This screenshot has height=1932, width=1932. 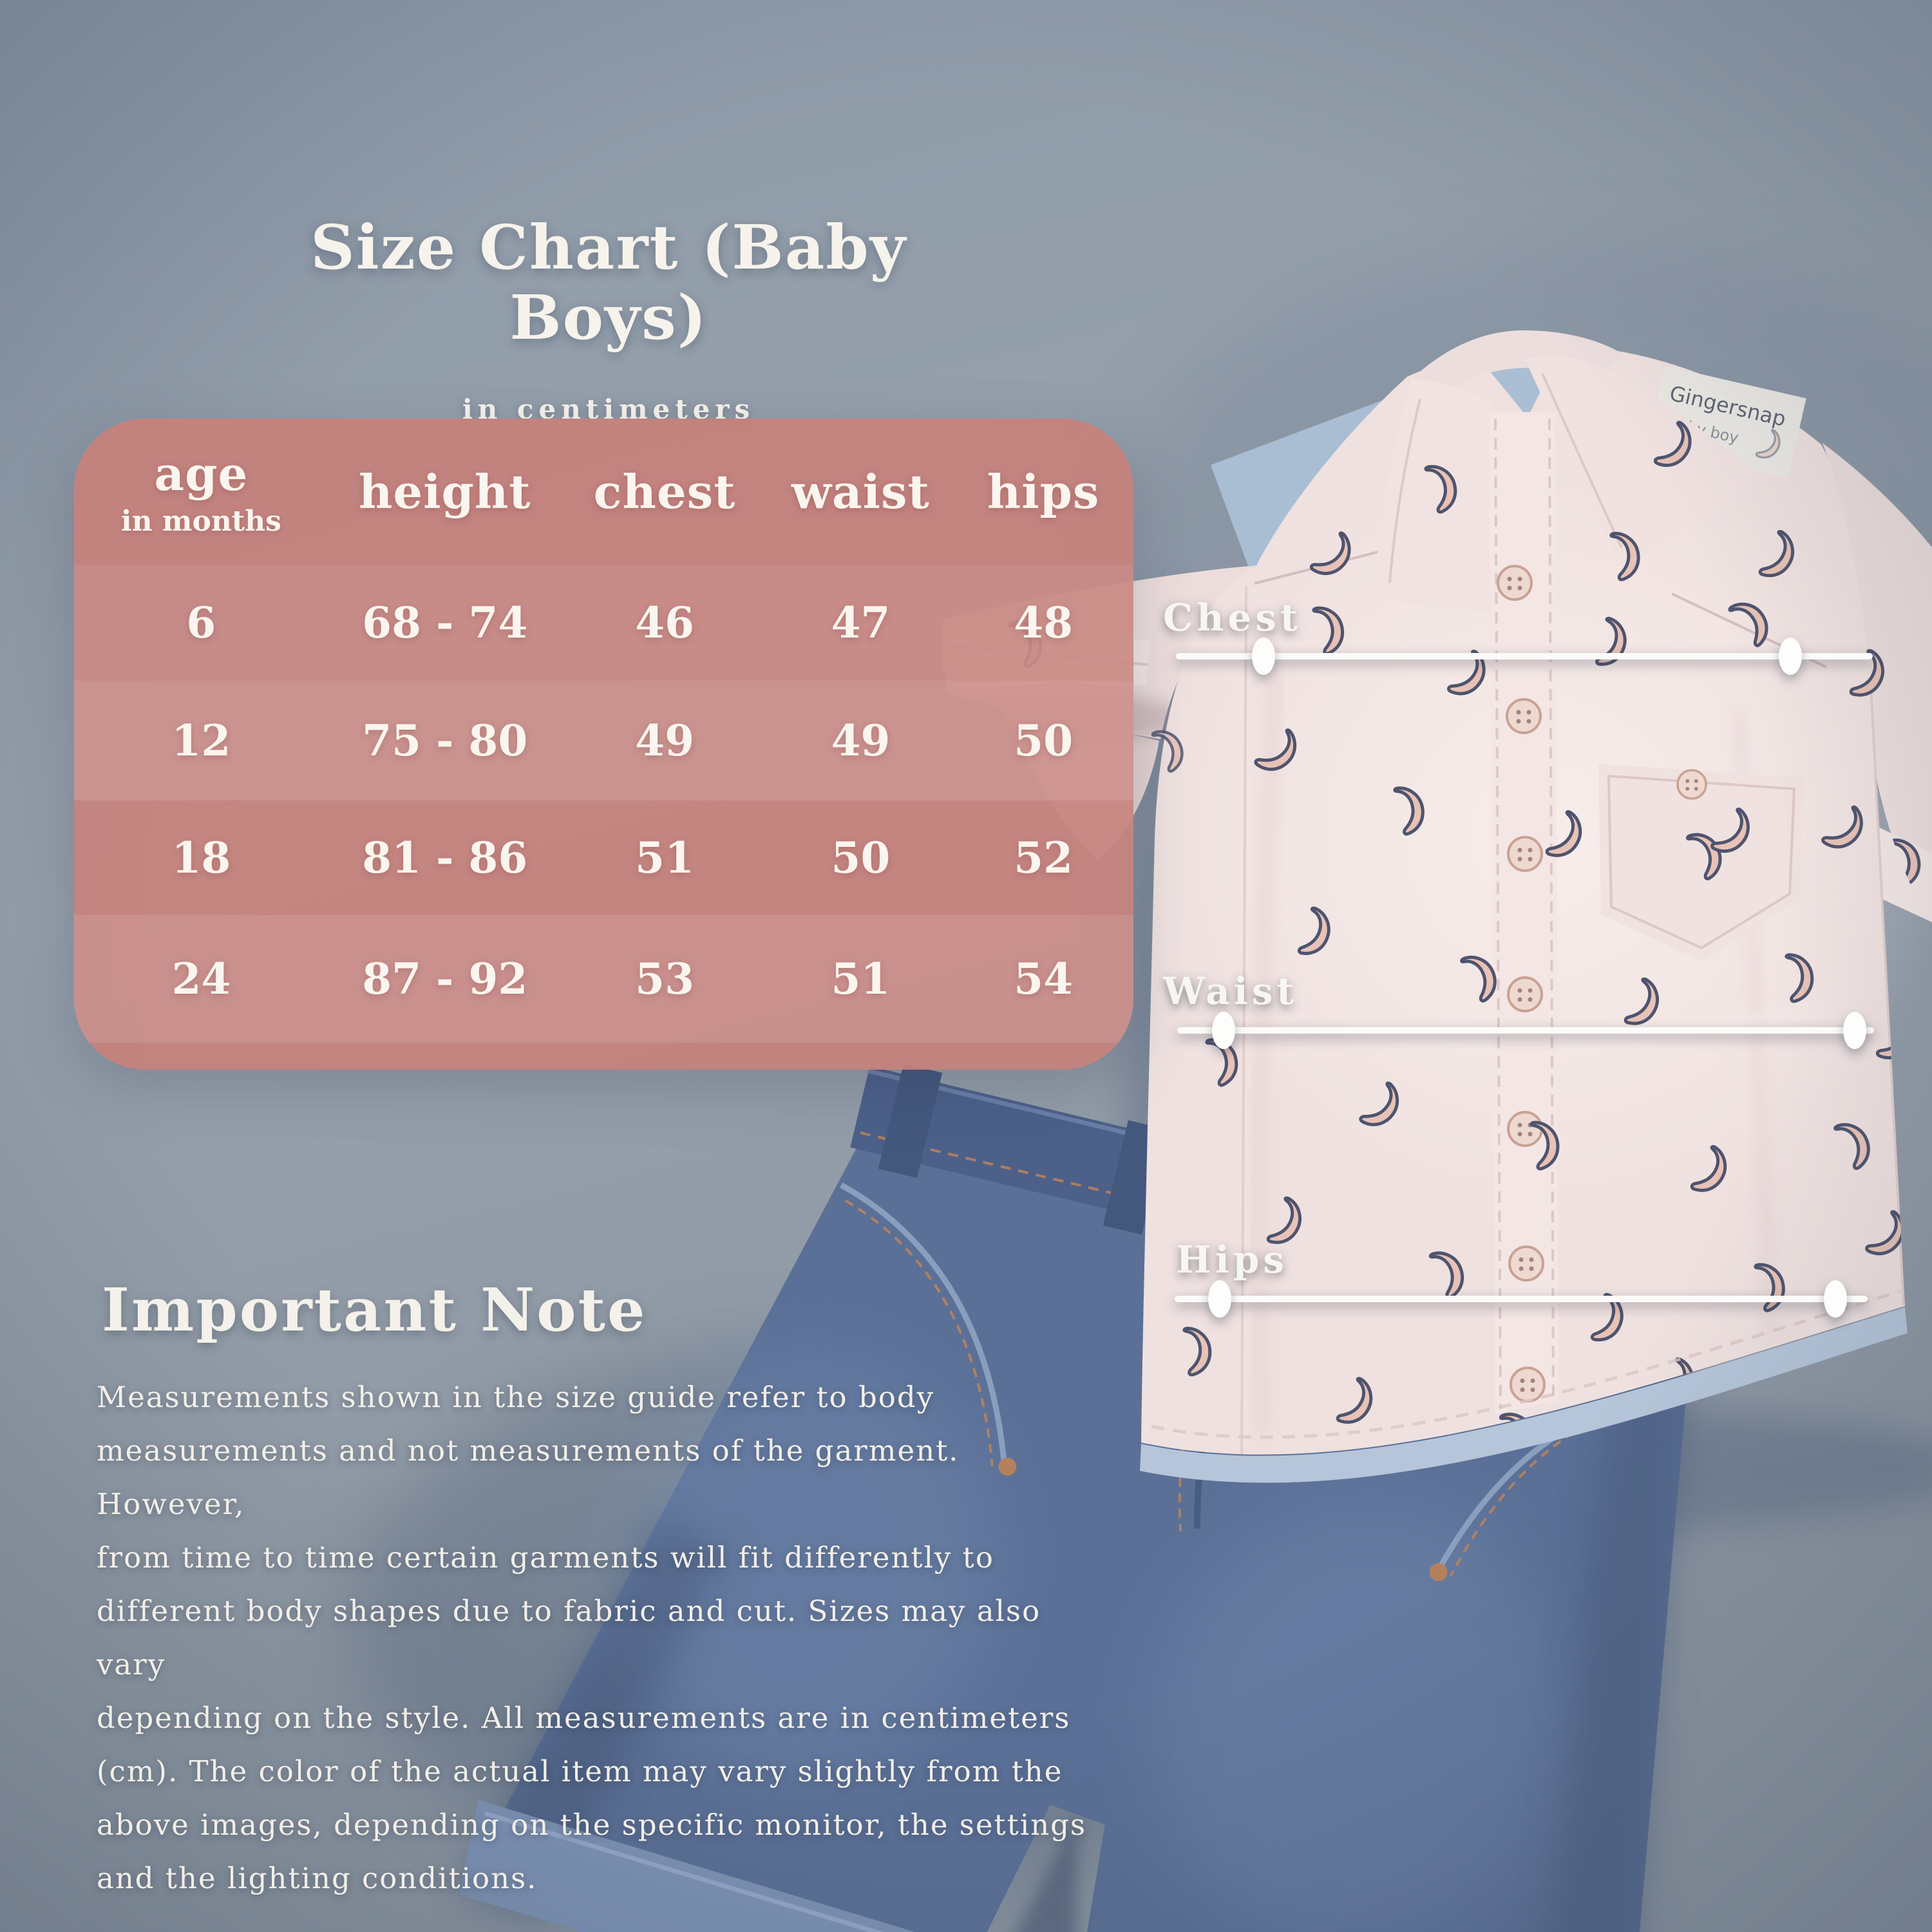 What do you see at coordinates (603, 979) in the screenshot?
I see `table-row: 24 87 - 92 53 51 54` at bounding box center [603, 979].